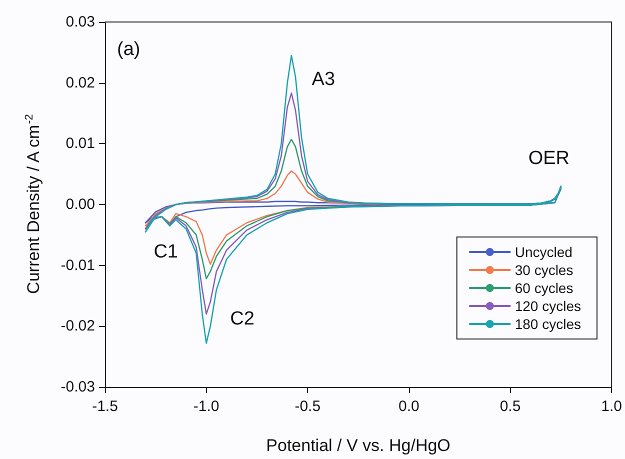  I want to click on annotation: A3, so click(324, 79).